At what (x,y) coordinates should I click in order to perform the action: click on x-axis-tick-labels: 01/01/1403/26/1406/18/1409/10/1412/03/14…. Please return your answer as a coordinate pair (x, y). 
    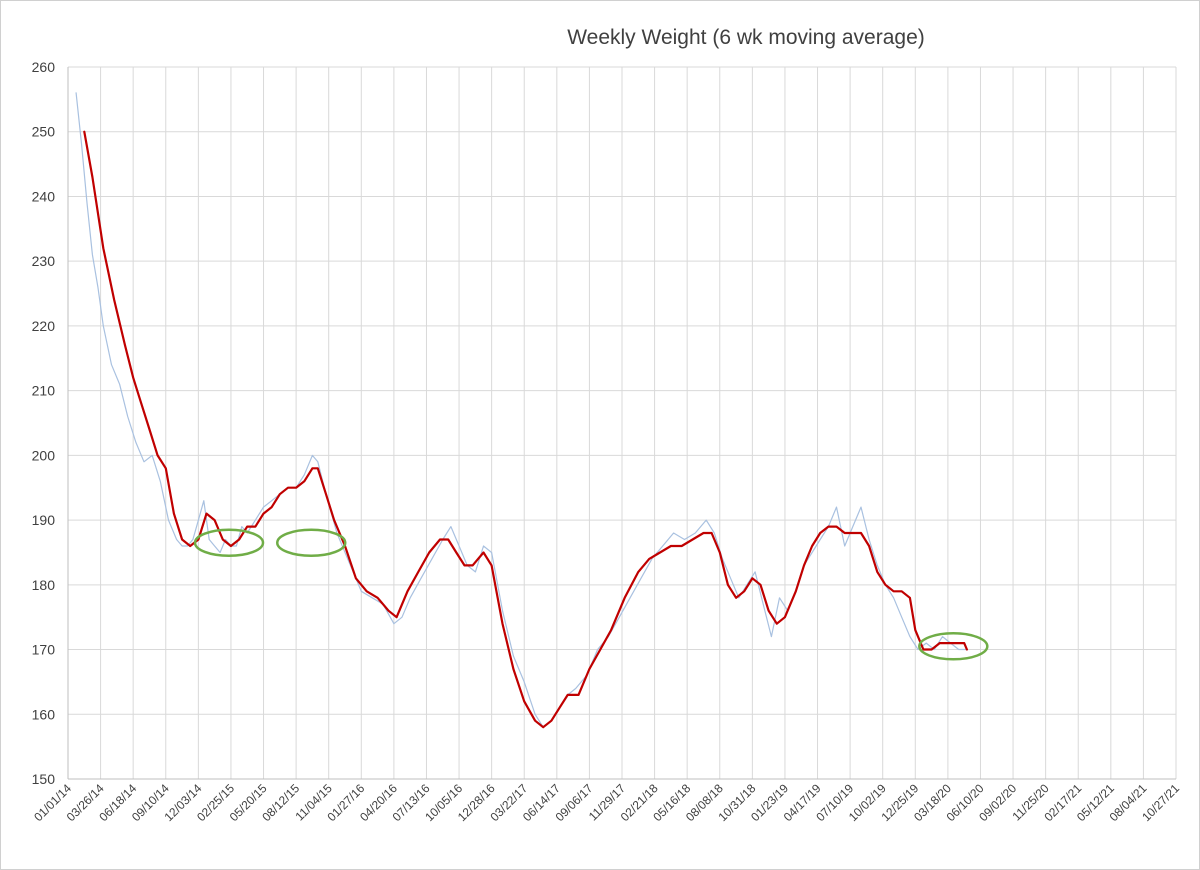
    Looking at the image, I should click on (606, 802).